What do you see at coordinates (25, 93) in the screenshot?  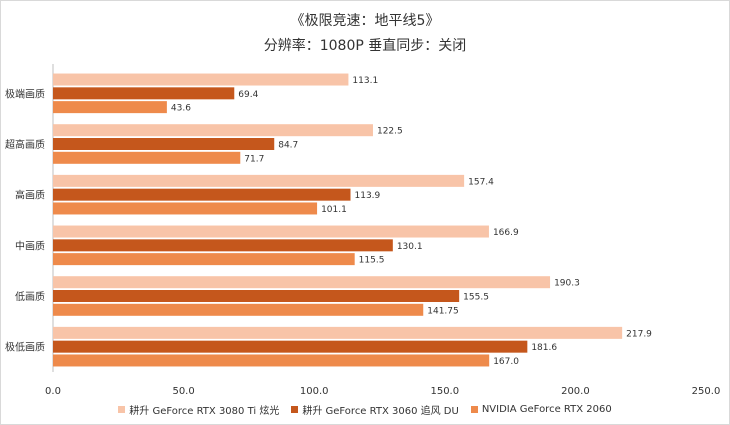 I see `category-label: 极端画质` at bounding box center [25, 93].